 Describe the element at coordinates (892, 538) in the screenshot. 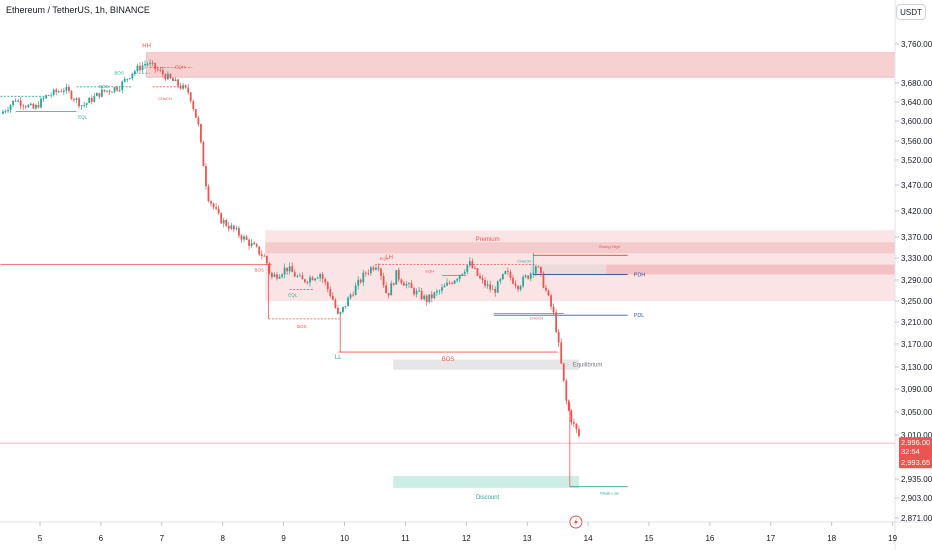

I see `xtick-label-14: 19` at that location.